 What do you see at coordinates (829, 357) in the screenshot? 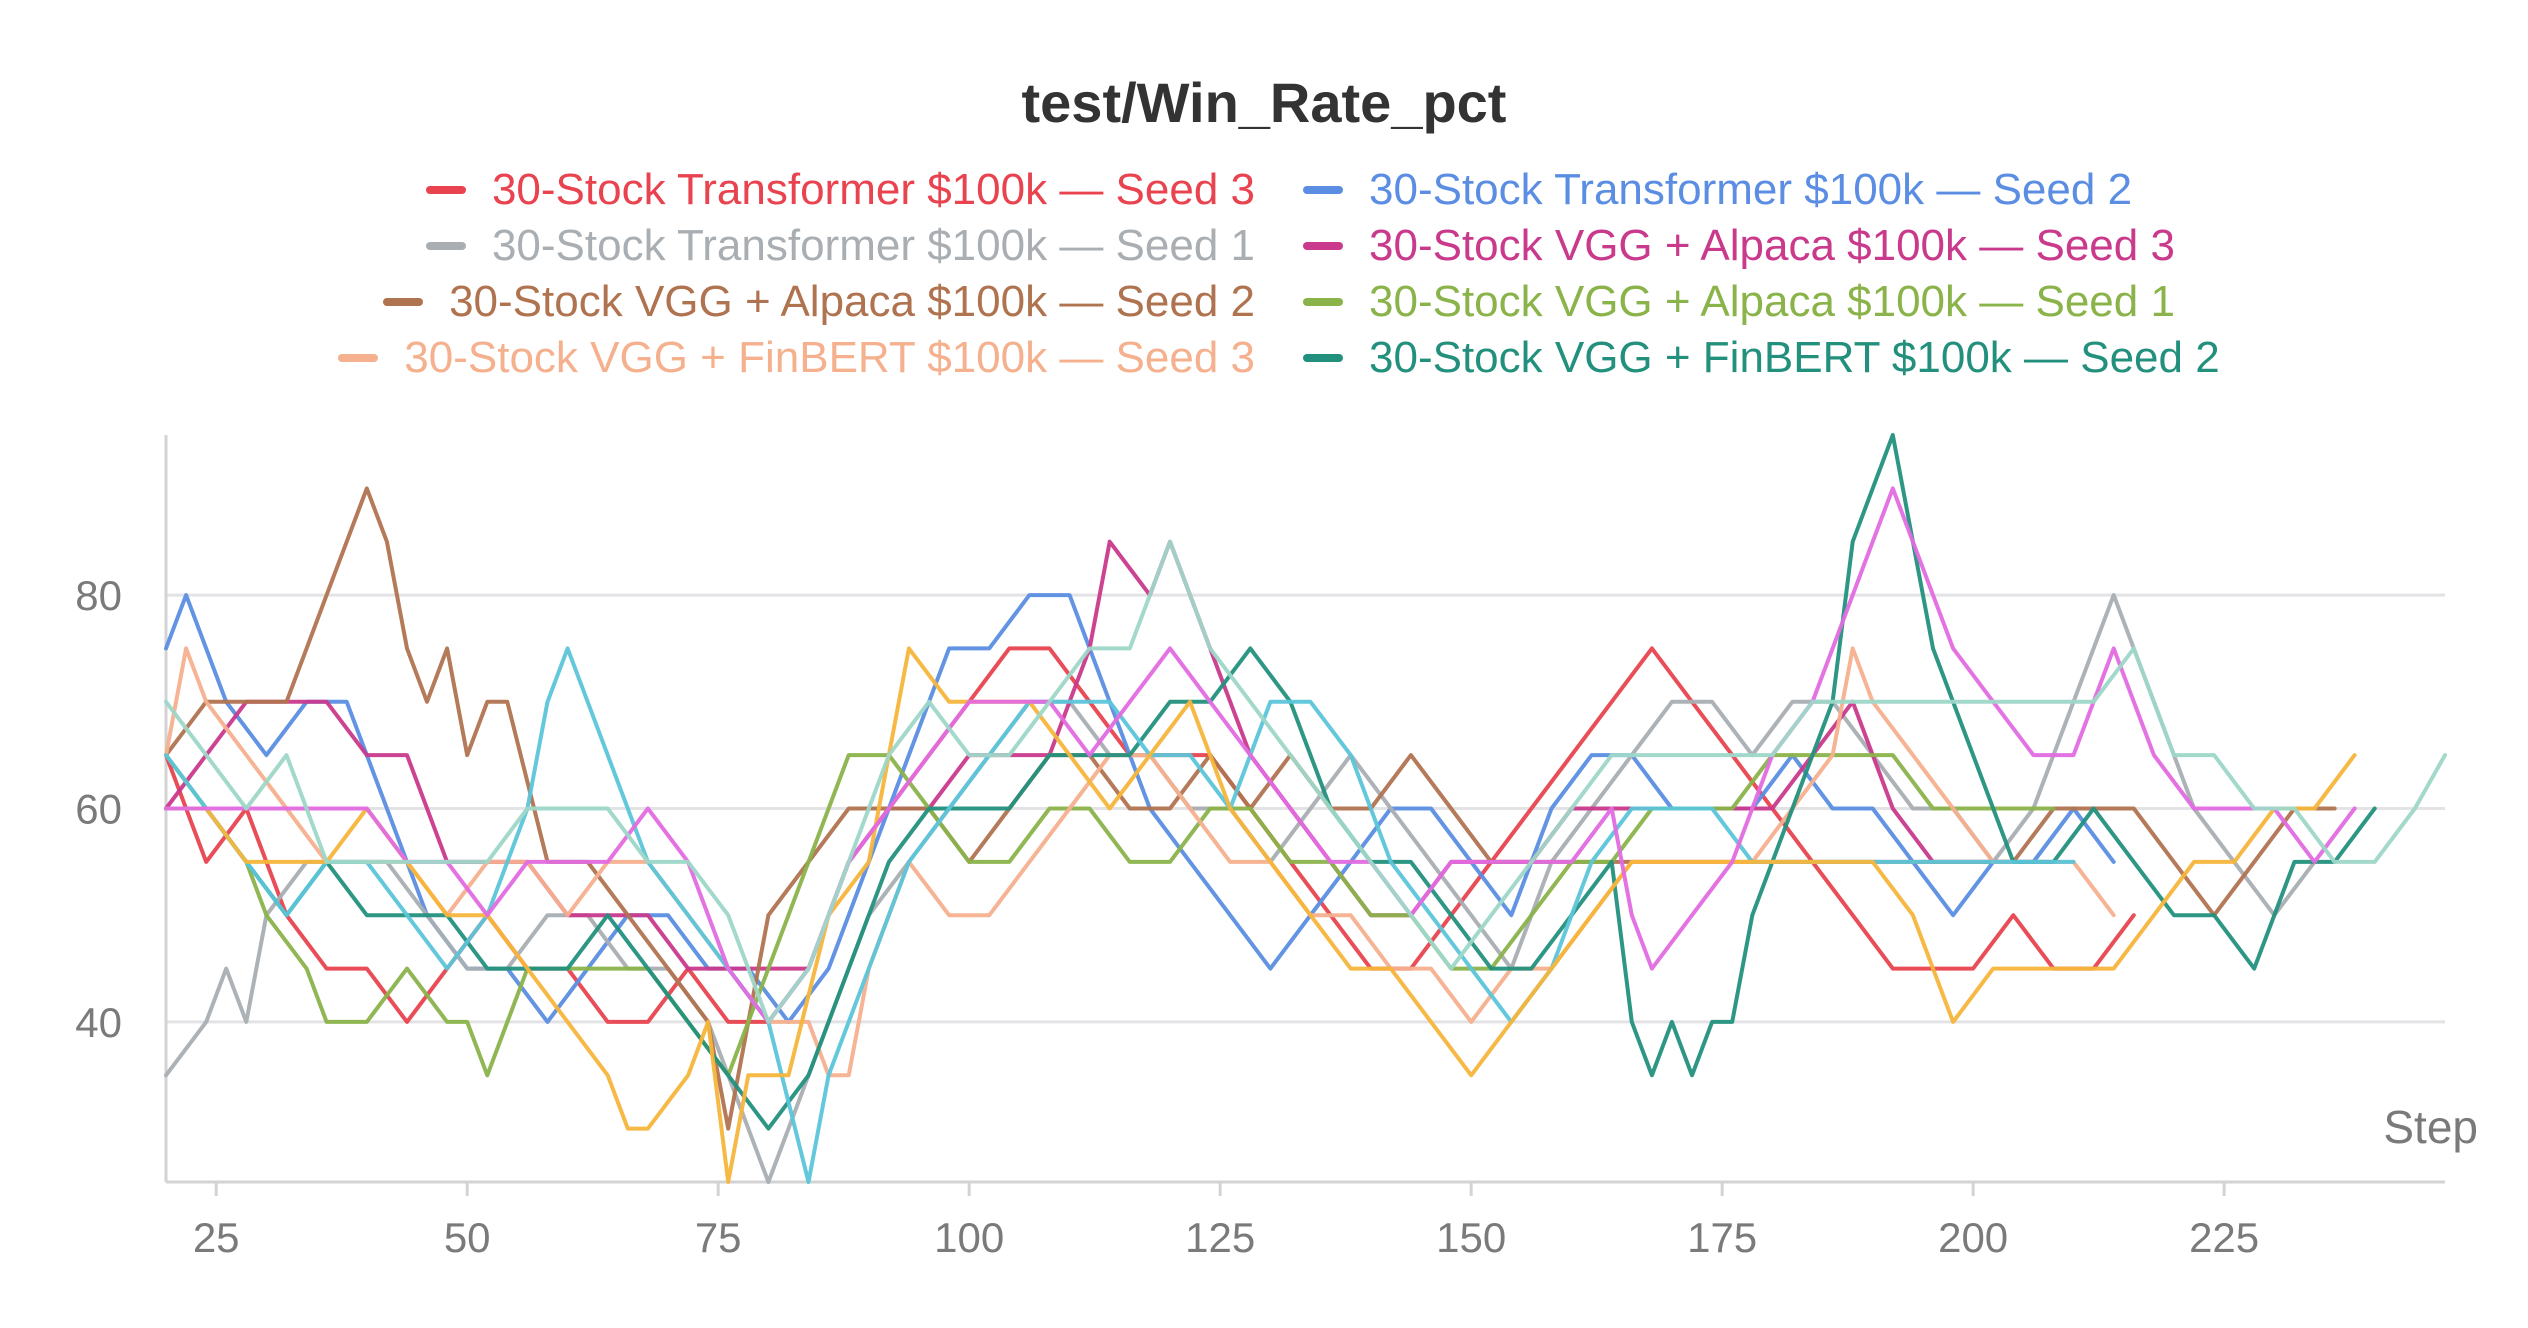
I see `legend-label: 30-Stock VGG + FinBERT $100k — Seed 3` at bounding box center [829, 357].